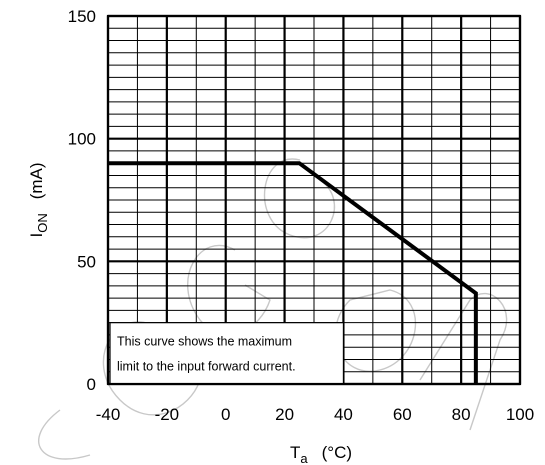 Image resolution: width=545 pixels, height=465 pixels. I want to click on y-tick-label: 50, so click(86, 261).